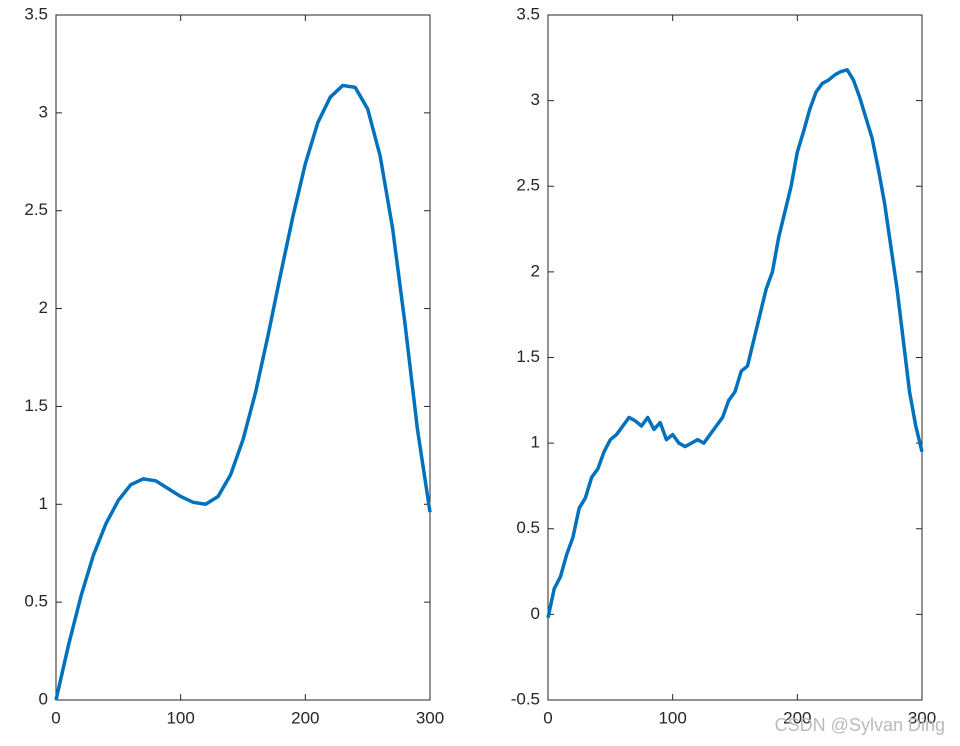 This screenshot has height=746, width=960. I want to click on y-tick-label: -0.5, so click(525, 698).